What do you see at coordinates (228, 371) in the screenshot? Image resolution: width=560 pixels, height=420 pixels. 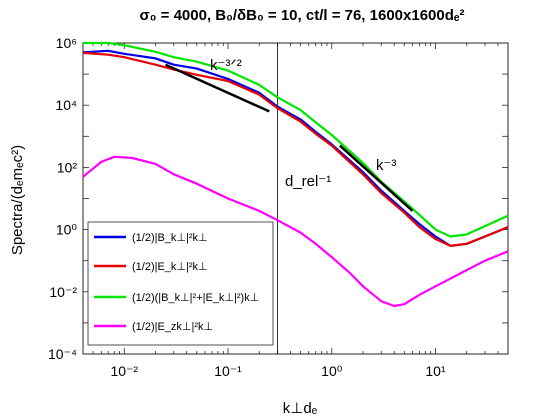 I see `x-tick-label: 10⁻¹` at bounding box center [228, 371].